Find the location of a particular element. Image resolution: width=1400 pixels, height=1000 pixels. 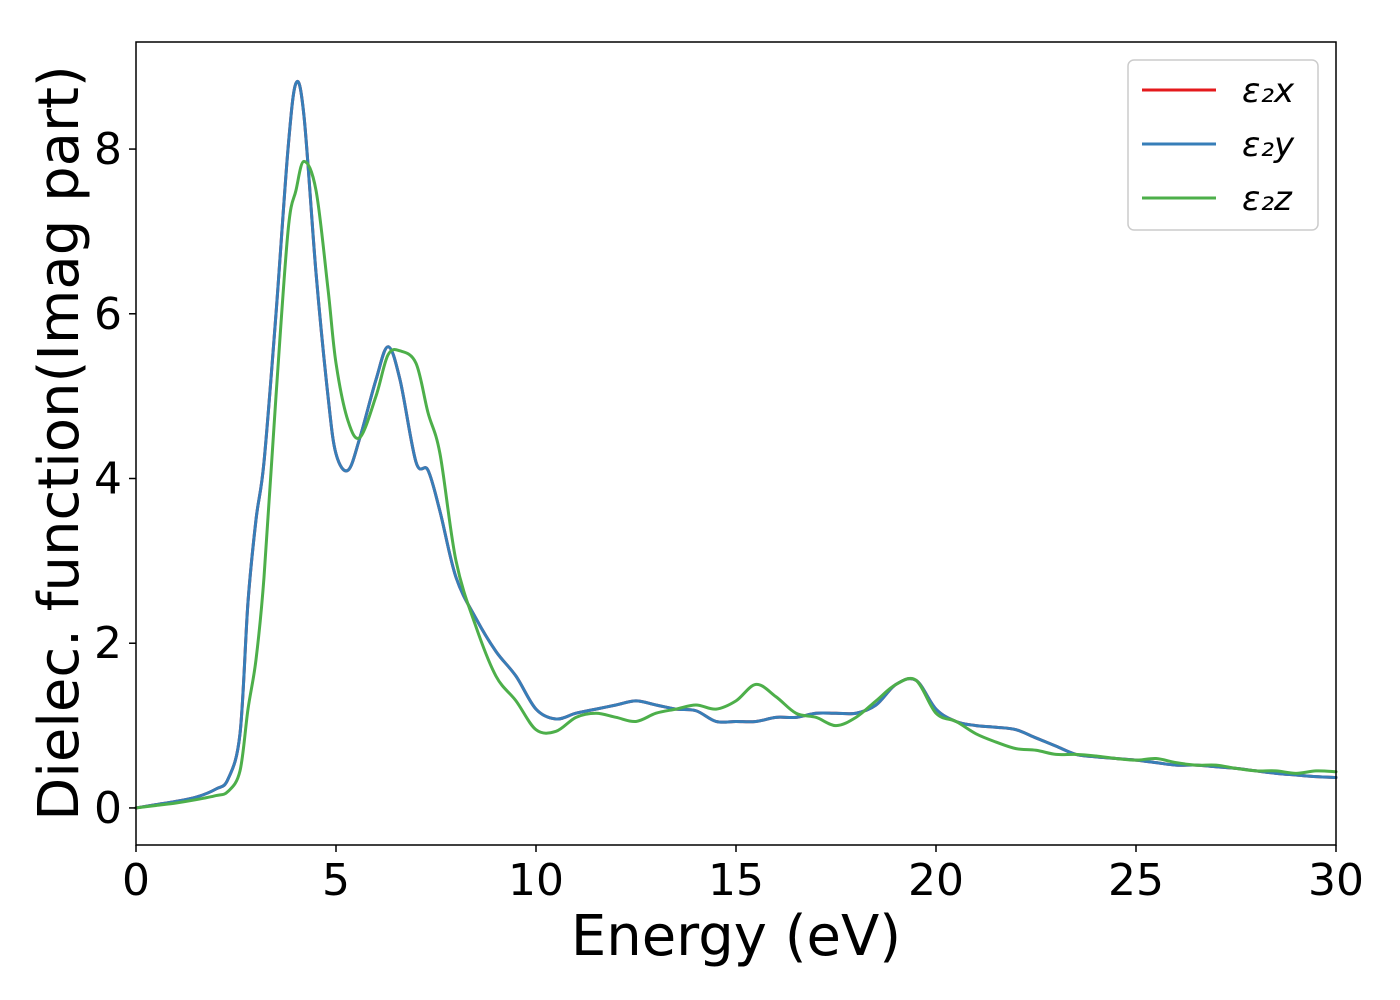

x-axis-ticks: 0 5 10 15 20 25 30 is located at coordinates (743, 875).